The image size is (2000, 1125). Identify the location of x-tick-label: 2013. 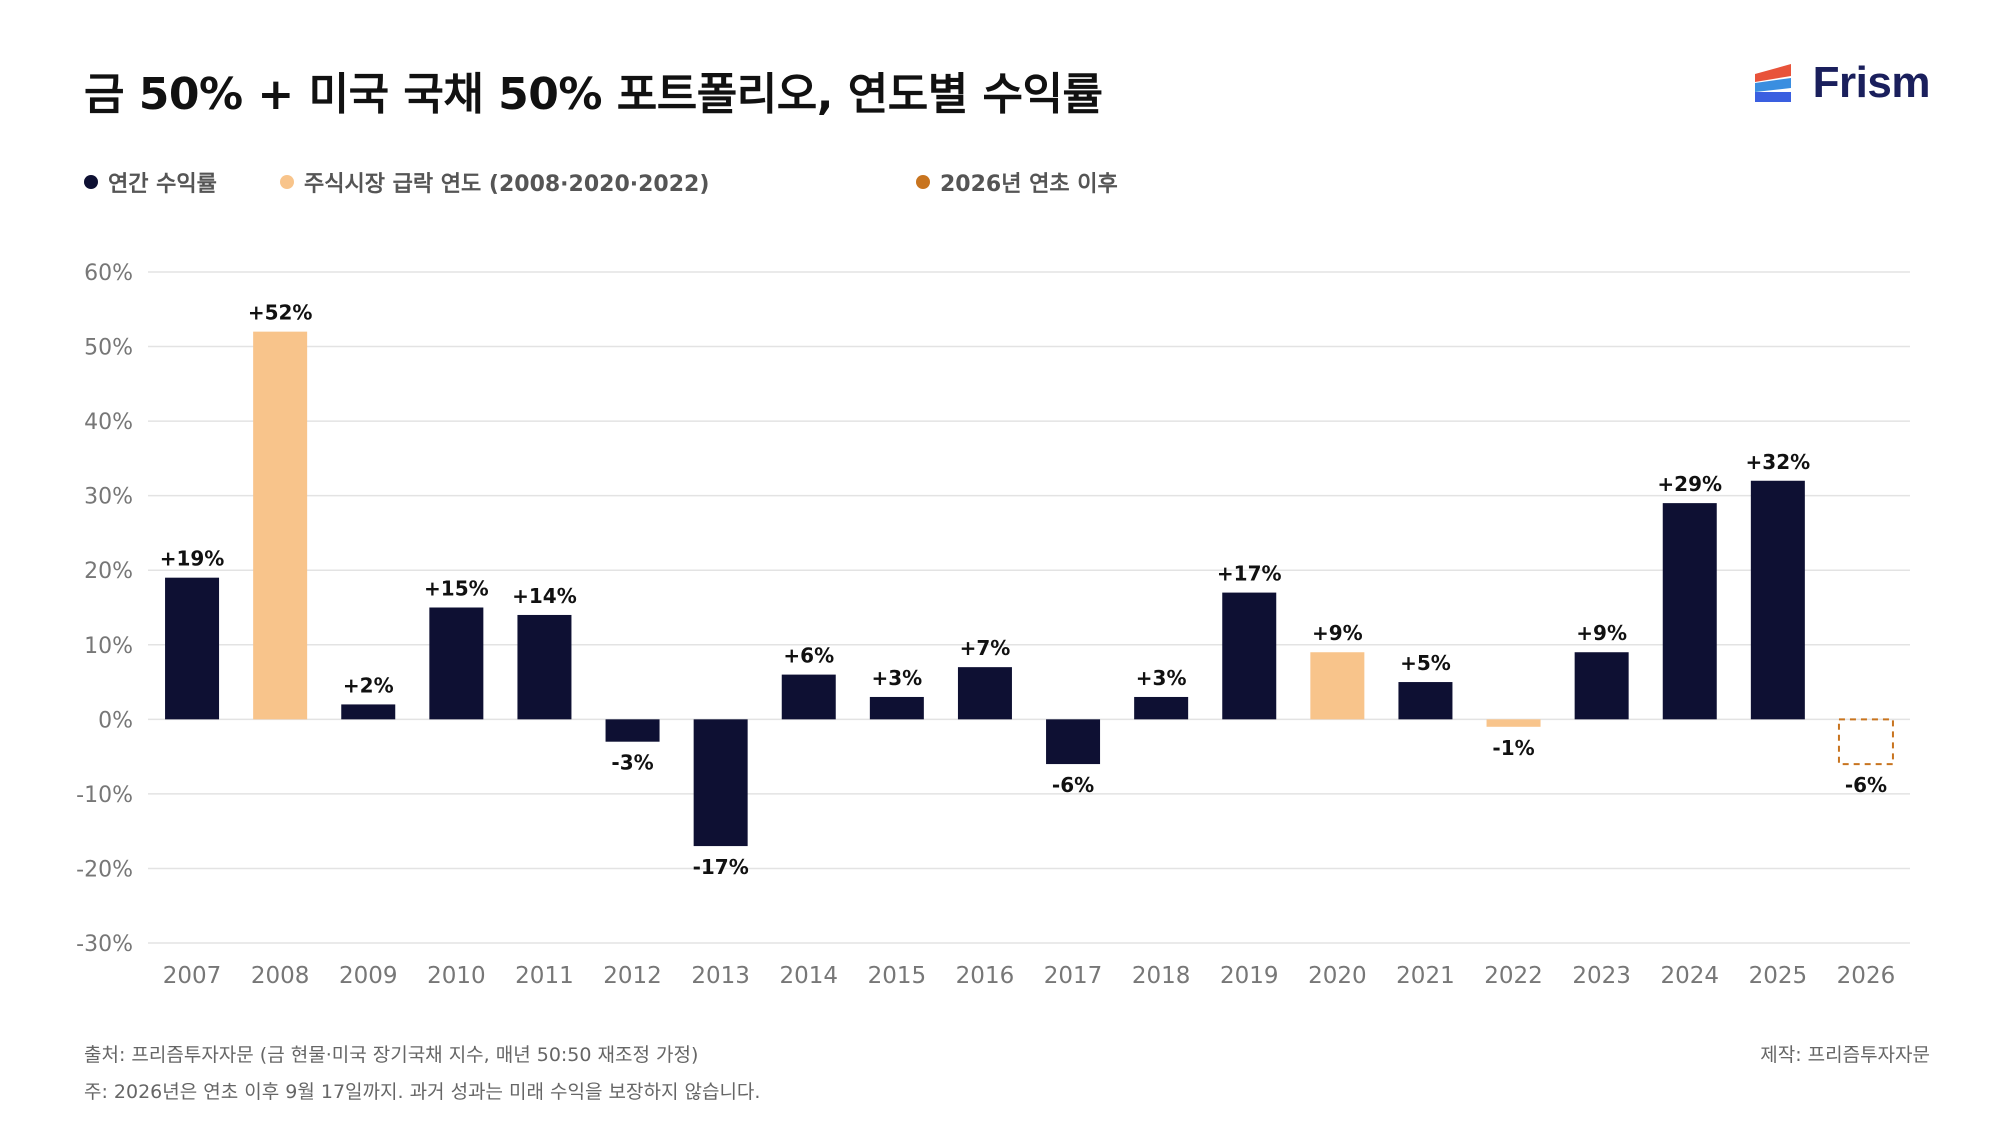
(720, 976).